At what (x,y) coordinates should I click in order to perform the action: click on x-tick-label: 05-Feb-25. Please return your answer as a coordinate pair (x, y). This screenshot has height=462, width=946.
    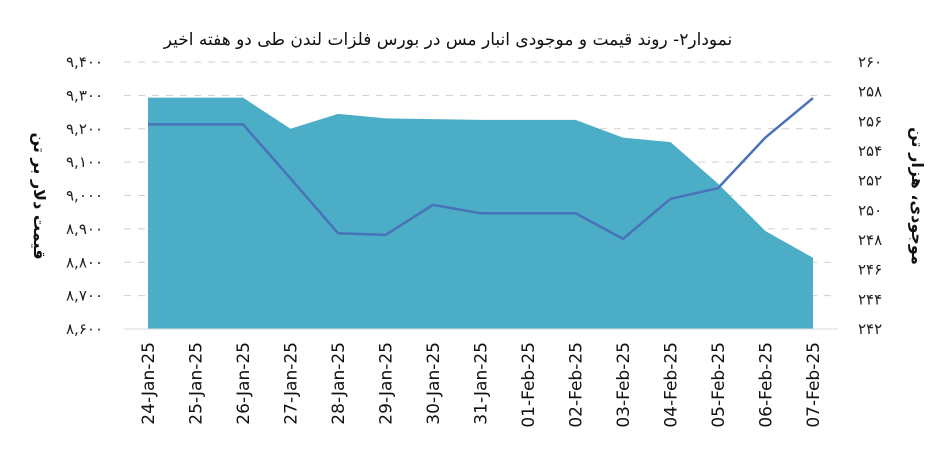
    Looking at the image, I should click on (719, 385).